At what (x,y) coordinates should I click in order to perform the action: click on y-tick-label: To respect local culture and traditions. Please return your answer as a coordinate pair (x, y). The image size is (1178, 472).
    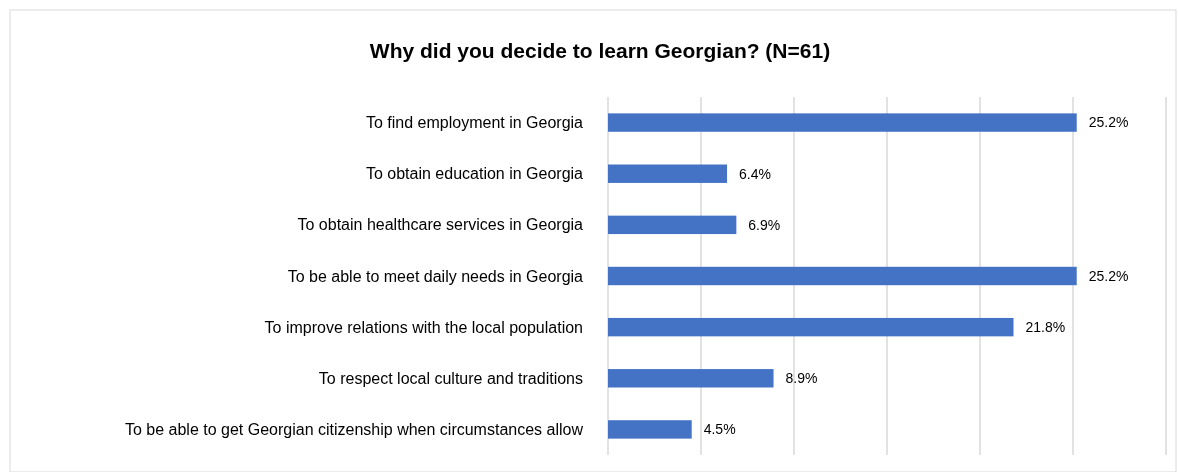
    Looking at the image, I should click on (450, 378).